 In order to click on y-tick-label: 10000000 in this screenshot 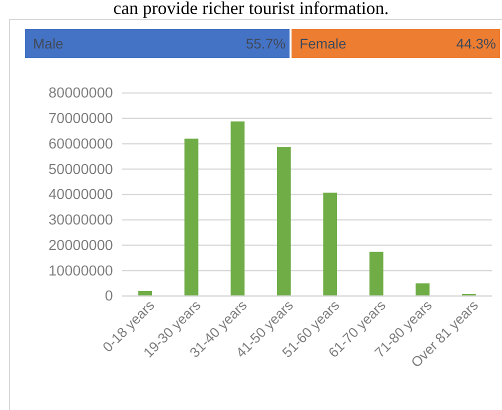, I will do `click(80, 271)`.